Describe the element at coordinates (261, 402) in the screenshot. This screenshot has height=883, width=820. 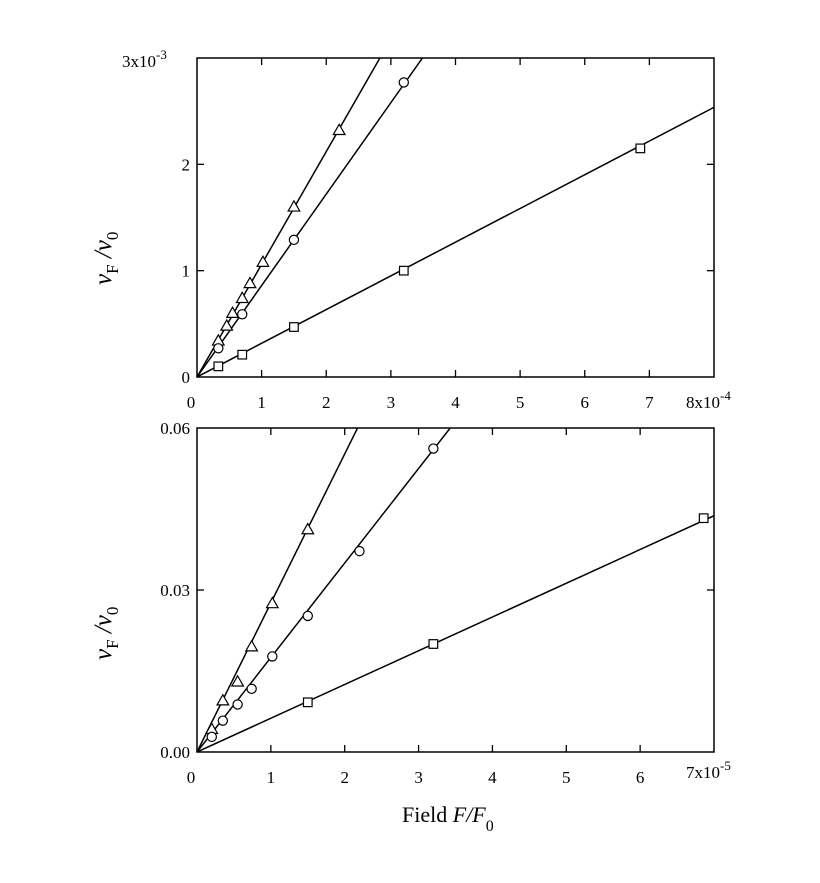
I see `top-x-tick-label: 1` at that location.